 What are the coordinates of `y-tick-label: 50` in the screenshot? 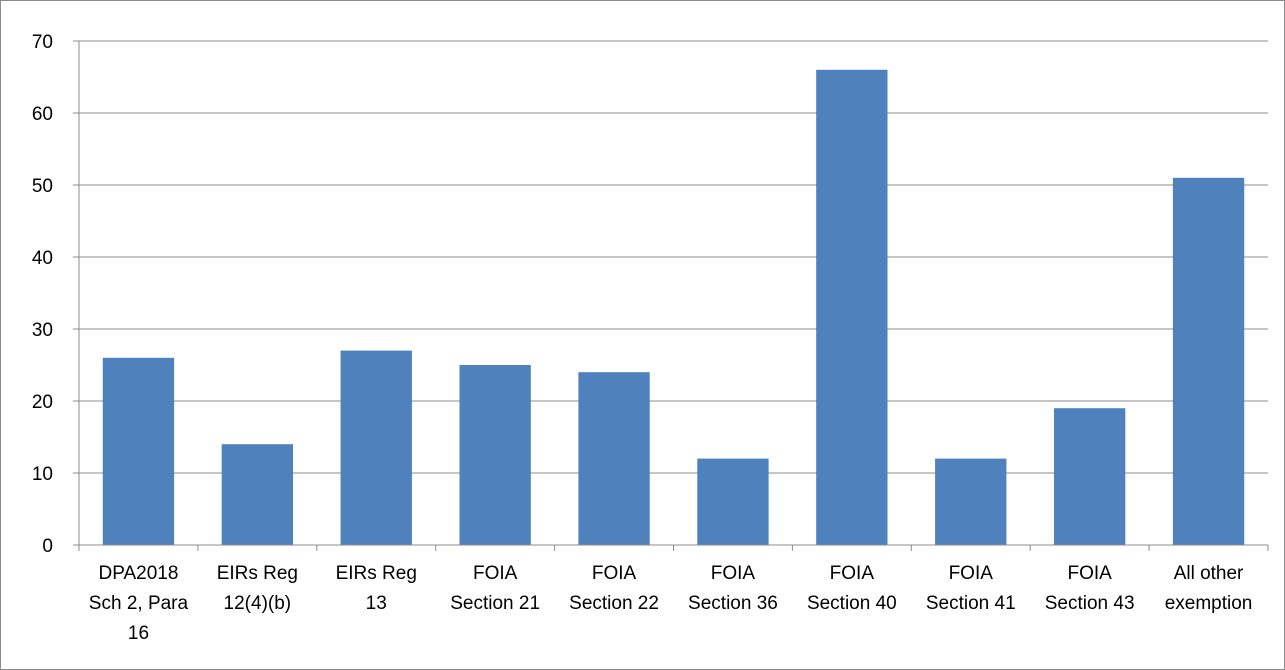 It's located at (42, 186).